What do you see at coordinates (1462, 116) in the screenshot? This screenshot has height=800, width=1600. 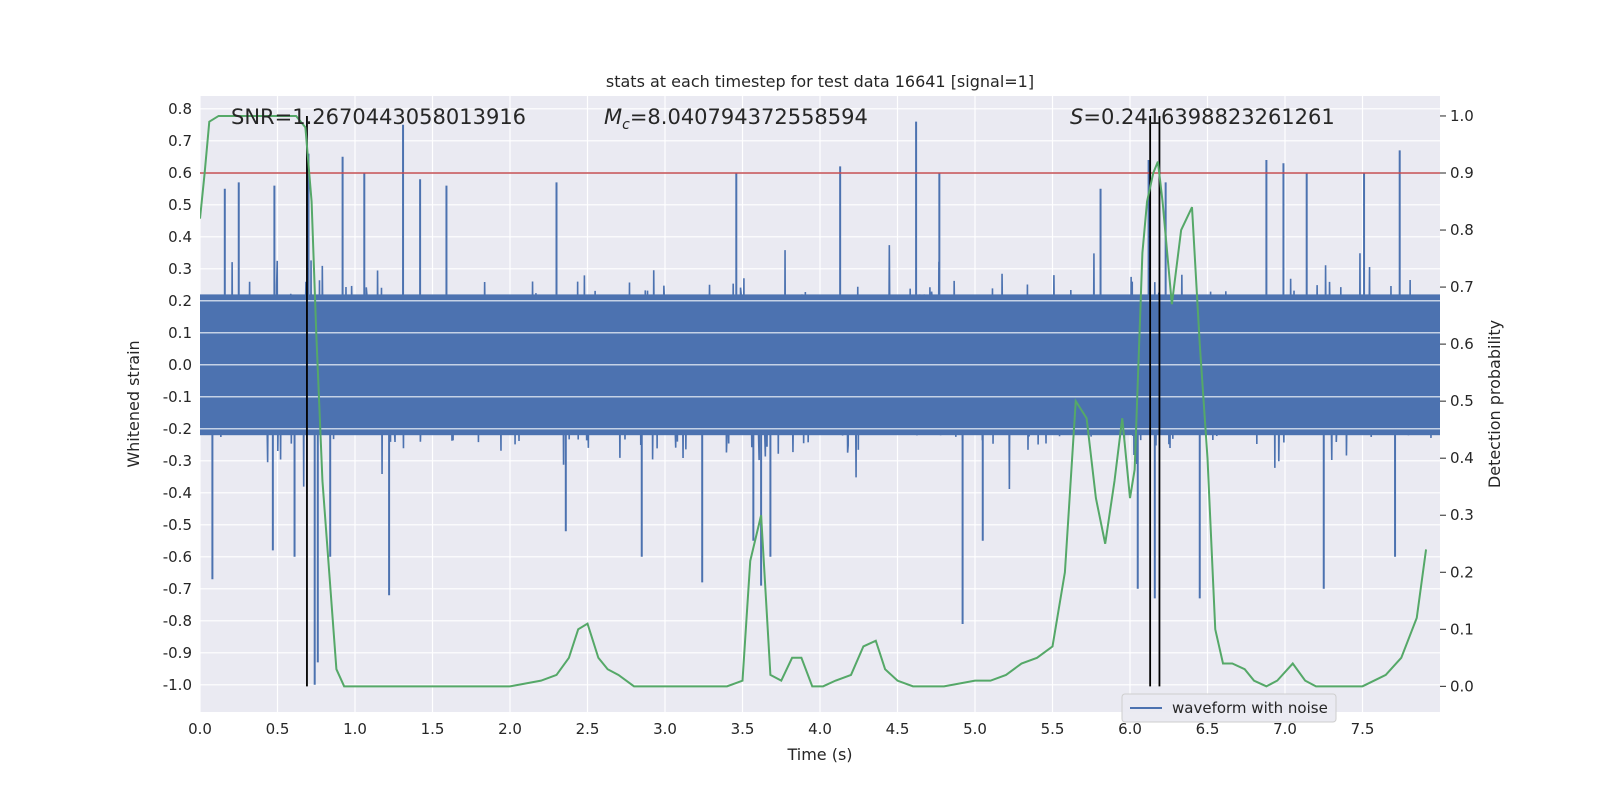 I see `y2-tick-label: 1.0` at bounding box center [1462, 116].